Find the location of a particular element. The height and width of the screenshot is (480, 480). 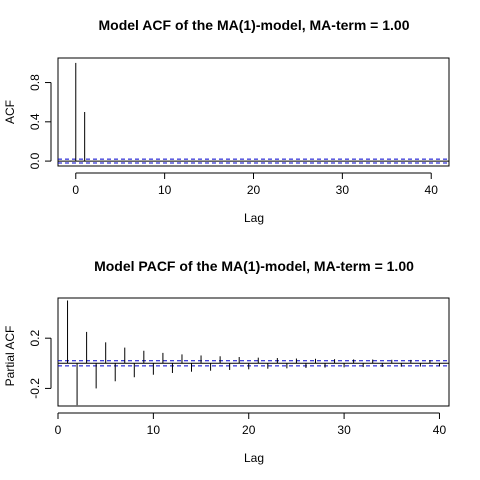

acf-x-tick-label-20: 20 is located at coordinates (254, 190).